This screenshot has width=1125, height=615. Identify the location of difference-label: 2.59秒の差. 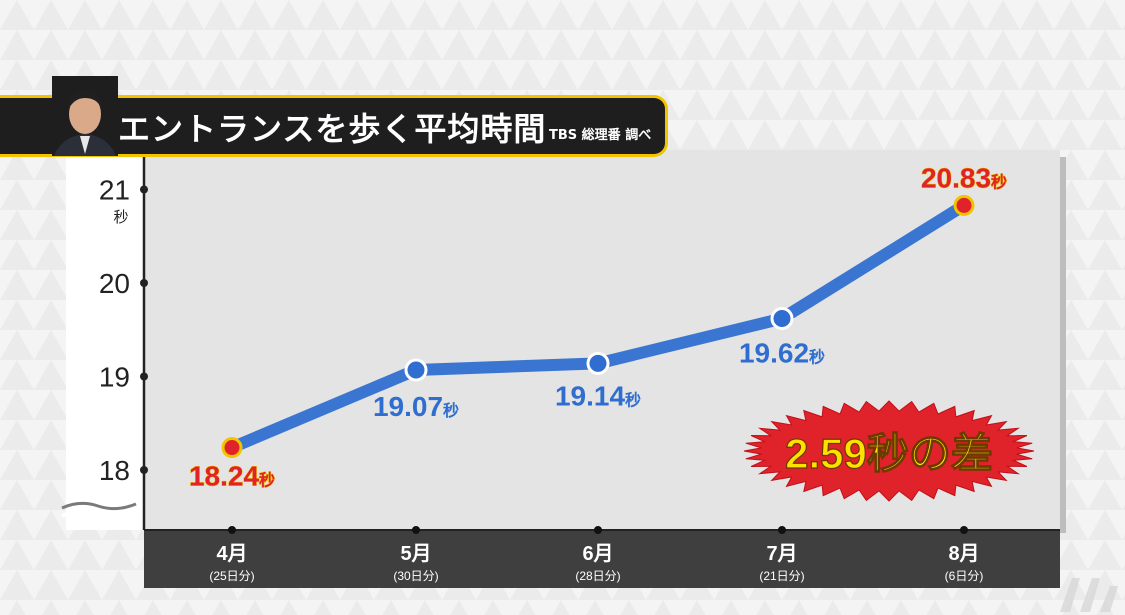
(889, 453).